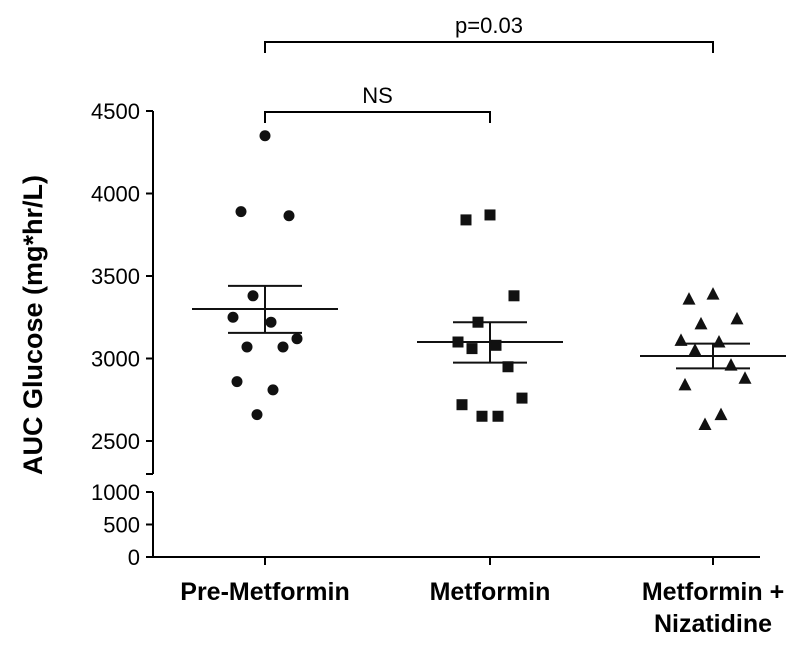 The width and height of the screenshot is (812, 648). I want to click on y-tick-label: 4500, so click(115, 111).